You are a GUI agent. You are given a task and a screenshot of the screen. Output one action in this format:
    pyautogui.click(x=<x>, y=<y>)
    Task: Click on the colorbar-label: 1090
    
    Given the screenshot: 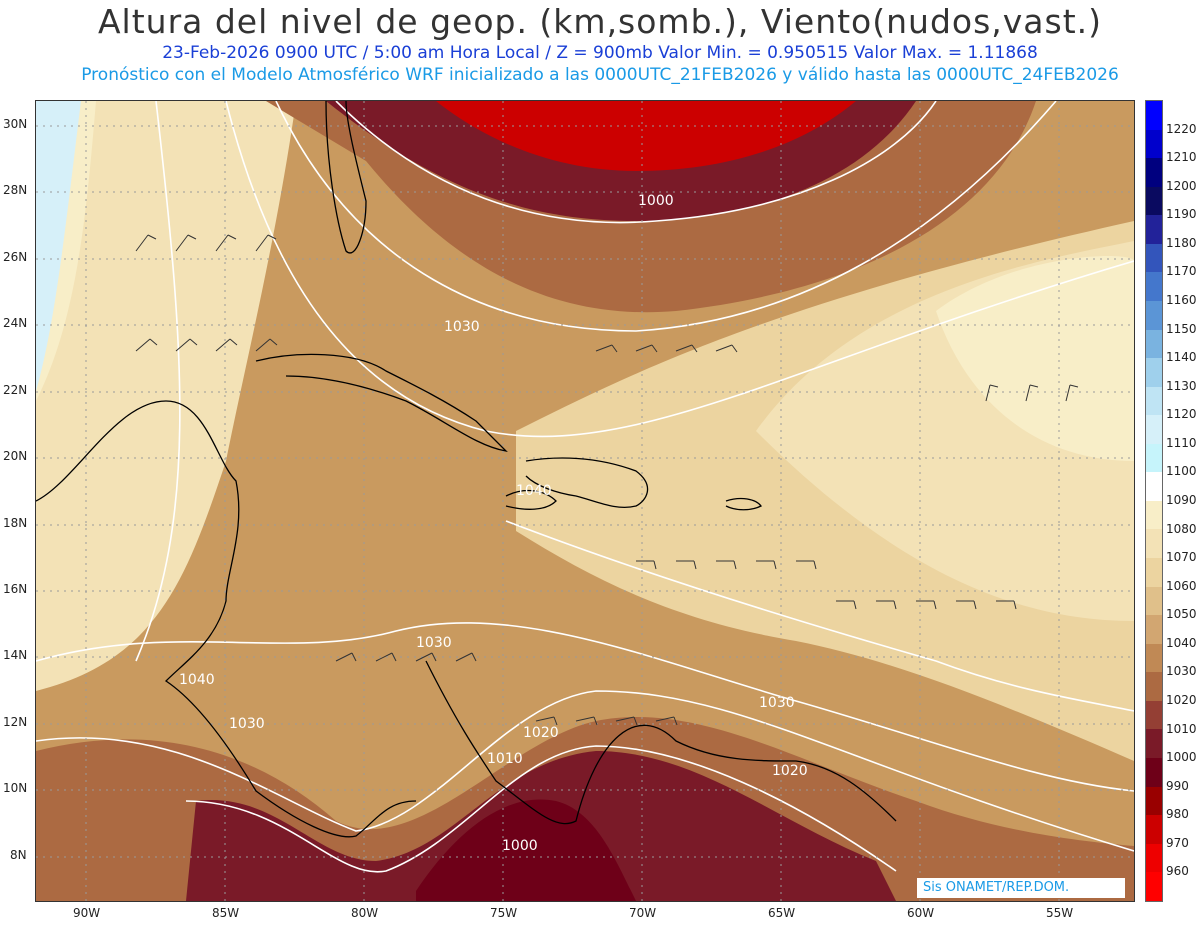 What is the action you would take?
    pyautogui.click(x=1181, y=500)
    